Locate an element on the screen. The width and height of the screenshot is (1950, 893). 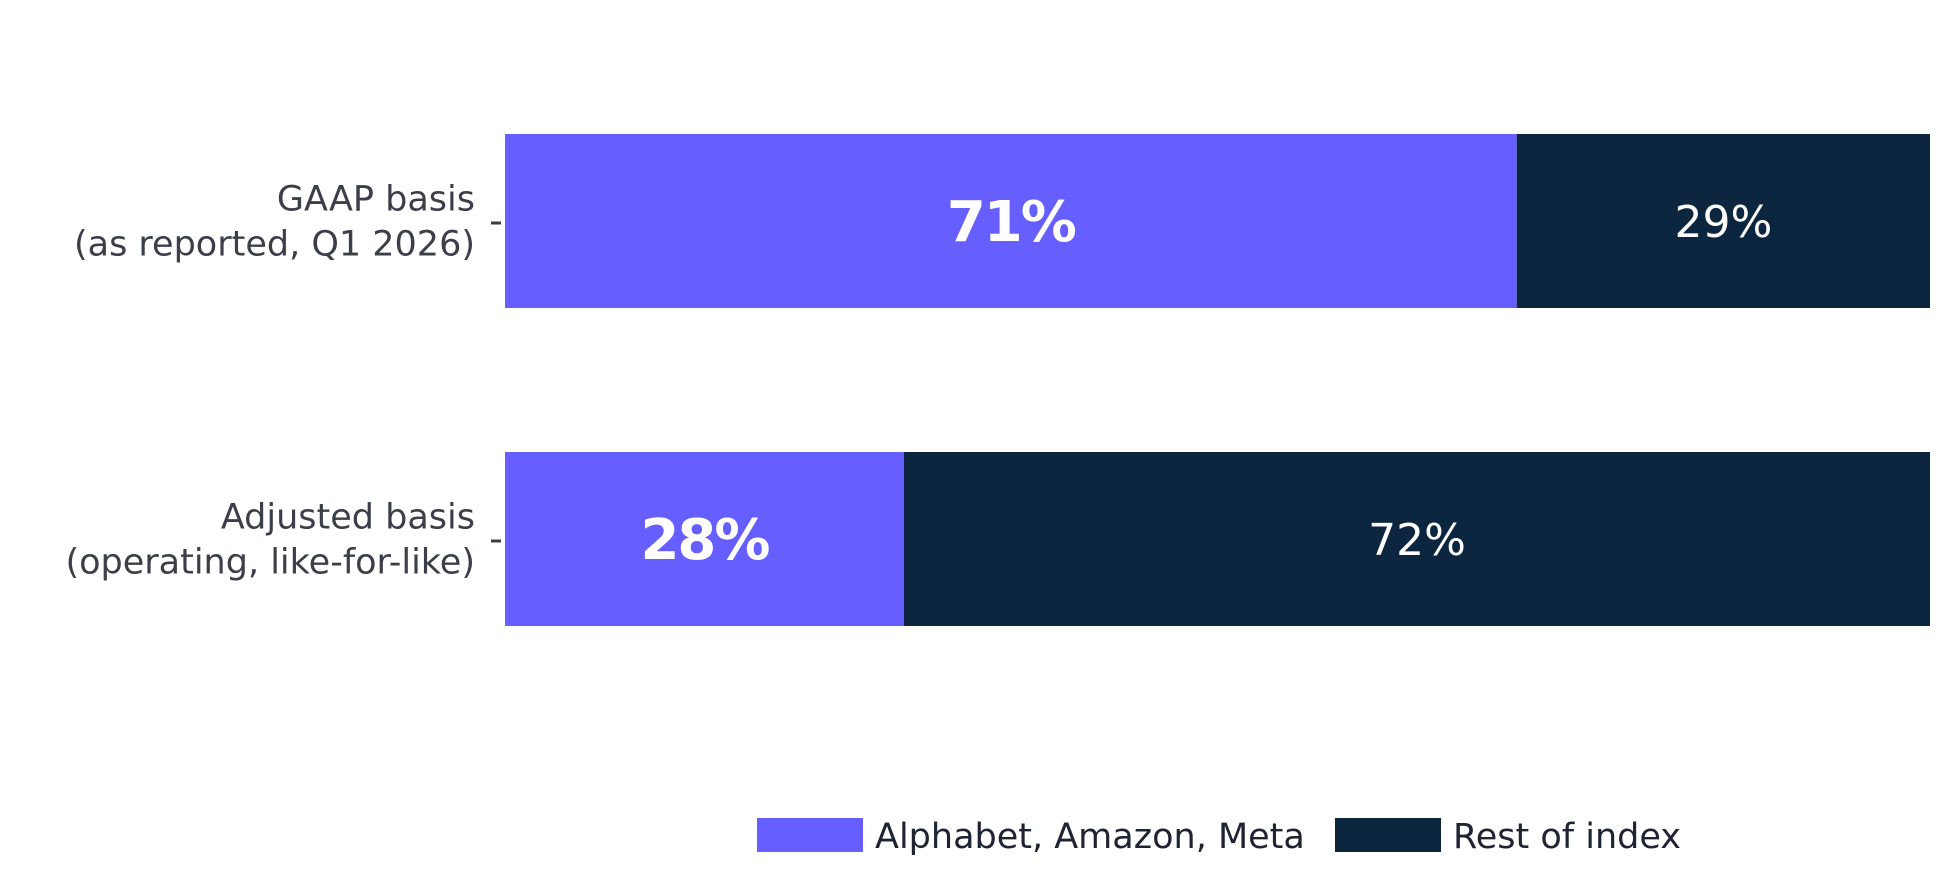
data-label: 72% is located at coordinates (1417, 540).